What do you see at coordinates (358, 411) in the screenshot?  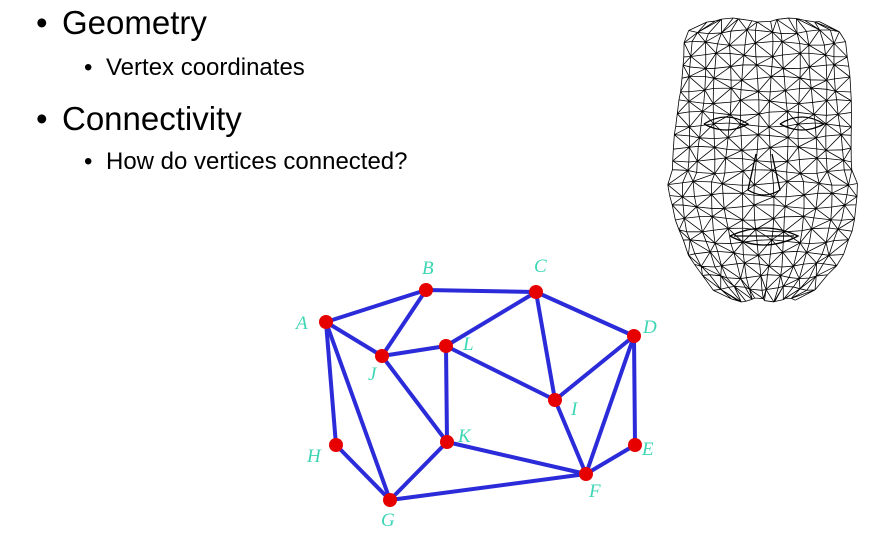 I see `edge-A-G` at bounding box center [358, 411].